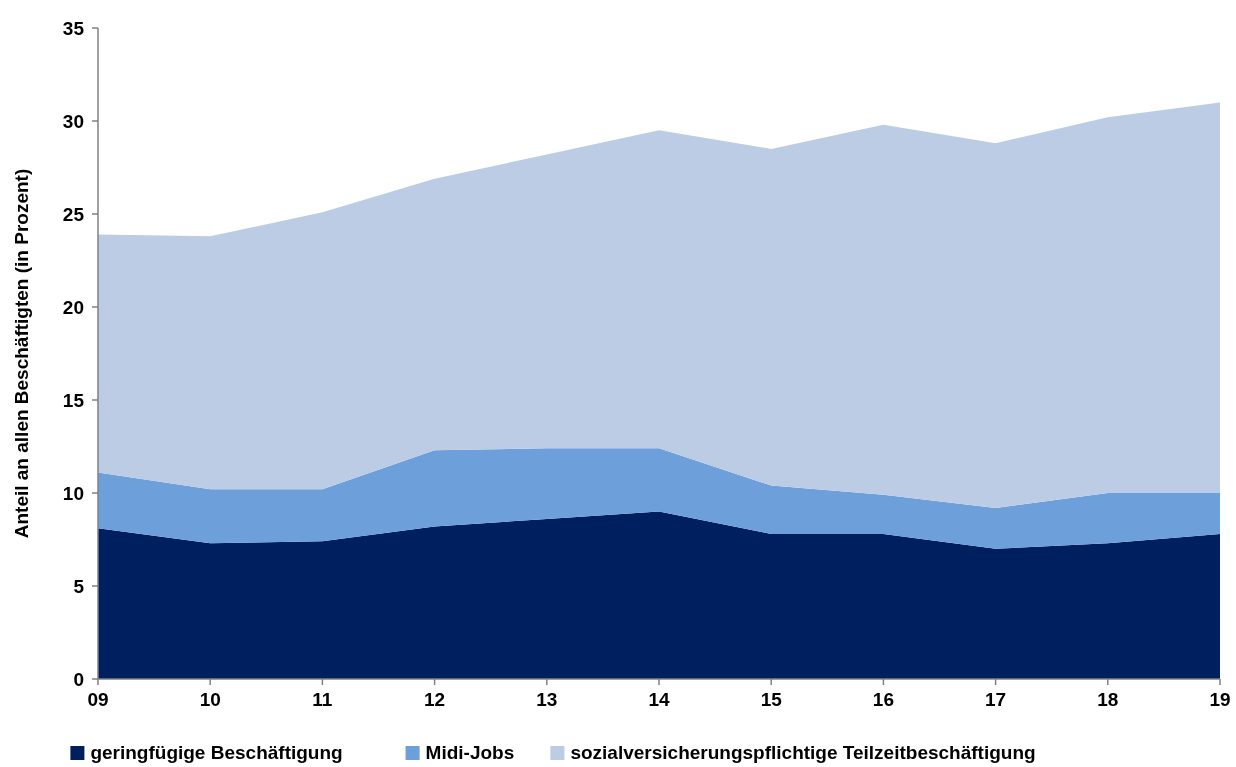 Image resolution: width=1236 pixels, height=767 pixels. What do you see at coordinates (73, 28) in the screenshot?
I see `y-tick-label: 35` at bounding box center [73, 28].